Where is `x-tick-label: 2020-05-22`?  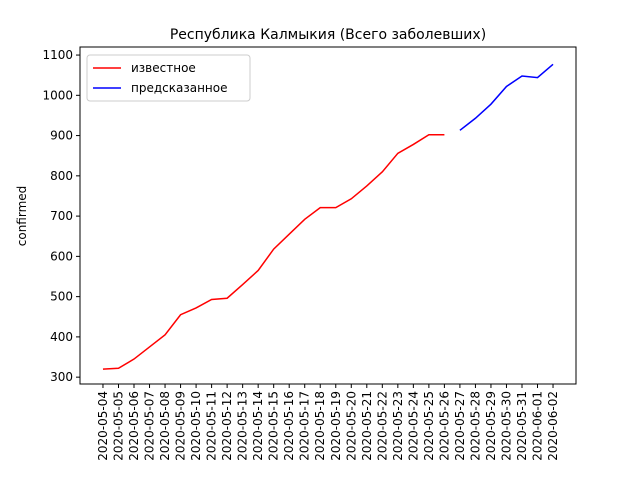
x-tick-label: 2020-05-22 is located at coordinates (382, 426).